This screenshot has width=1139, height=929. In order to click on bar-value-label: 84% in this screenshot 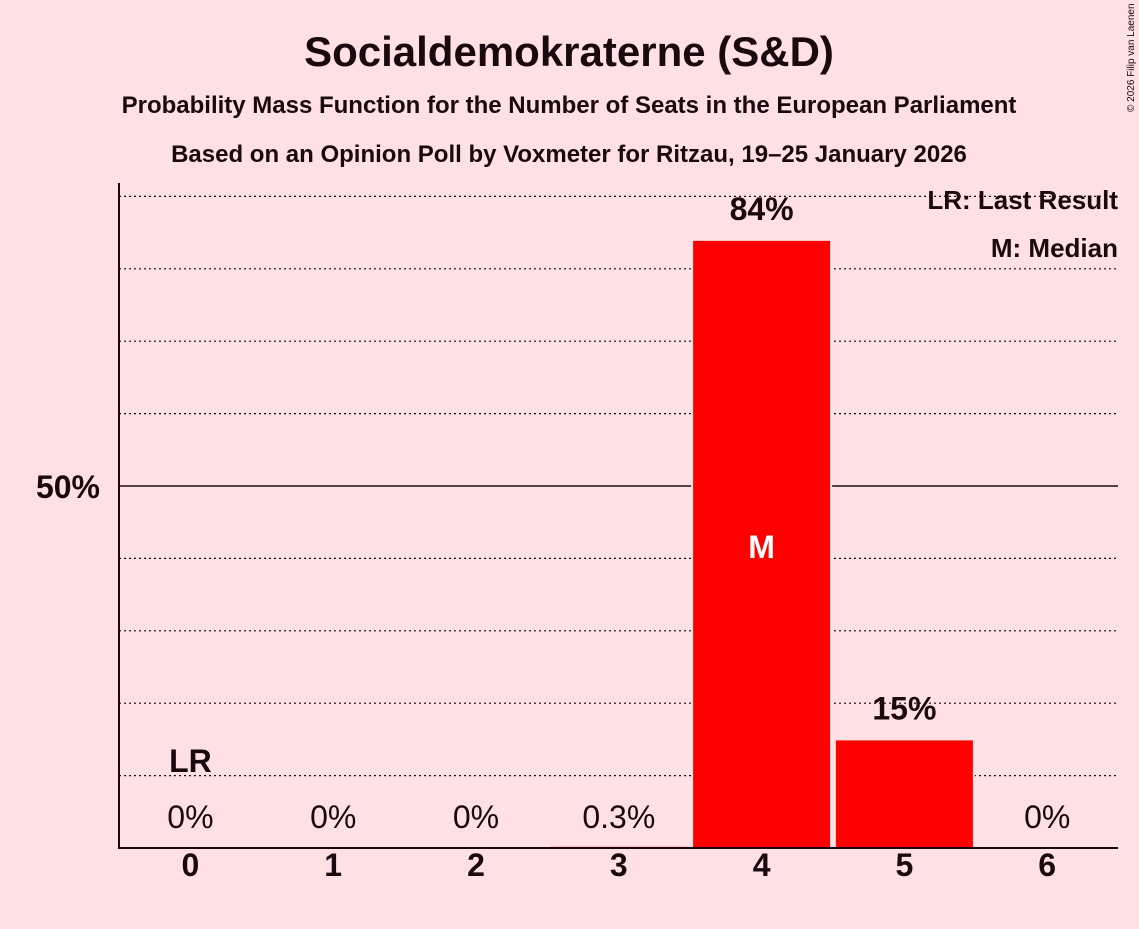, I will do `click(762, 209)`.